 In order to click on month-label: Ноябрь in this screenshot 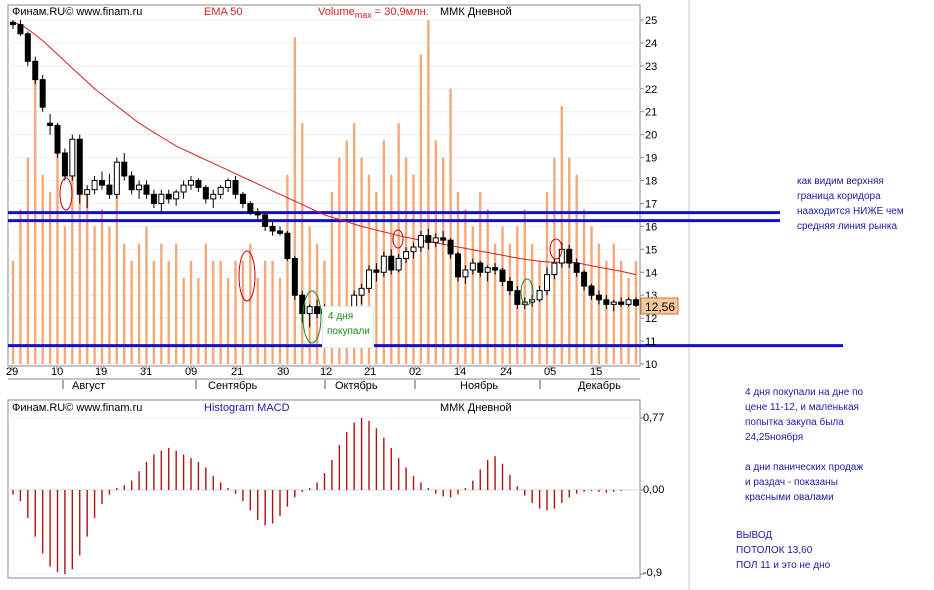, I will do `click(479, 386)`.